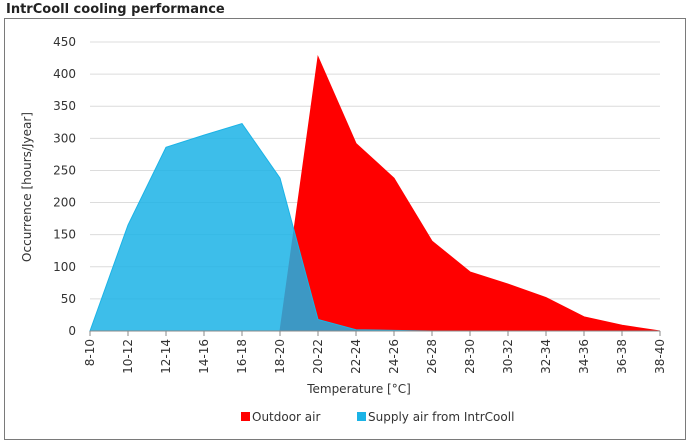 This screenshot has width=691, height=445. I want to click on x-tick-label: 22-24, so click(356, 356).